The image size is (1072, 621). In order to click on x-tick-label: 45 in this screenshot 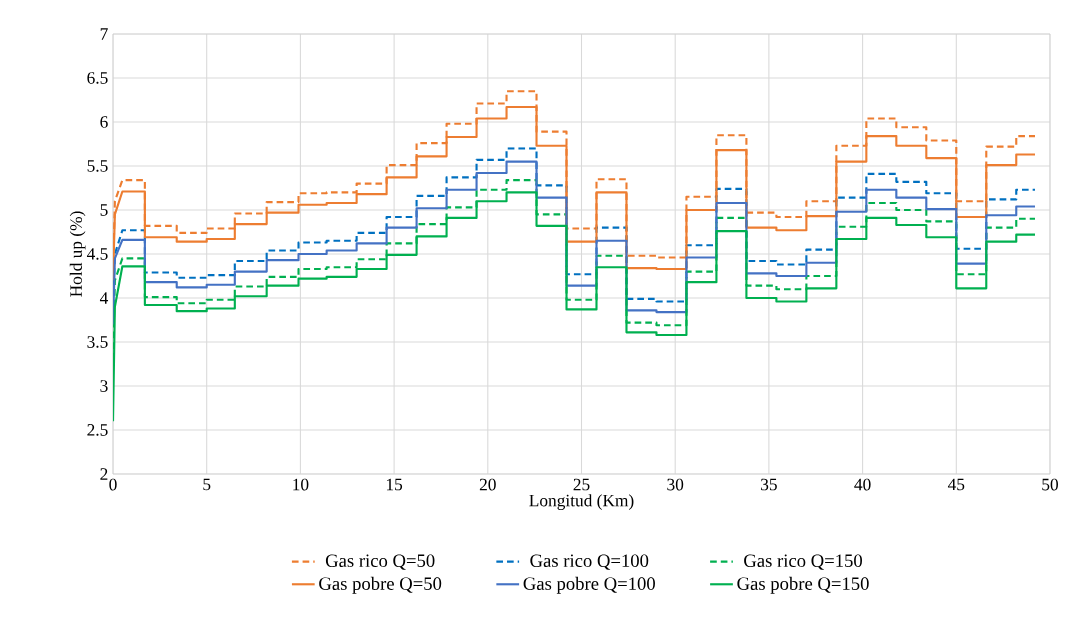, I will do `click(956, 484)`.